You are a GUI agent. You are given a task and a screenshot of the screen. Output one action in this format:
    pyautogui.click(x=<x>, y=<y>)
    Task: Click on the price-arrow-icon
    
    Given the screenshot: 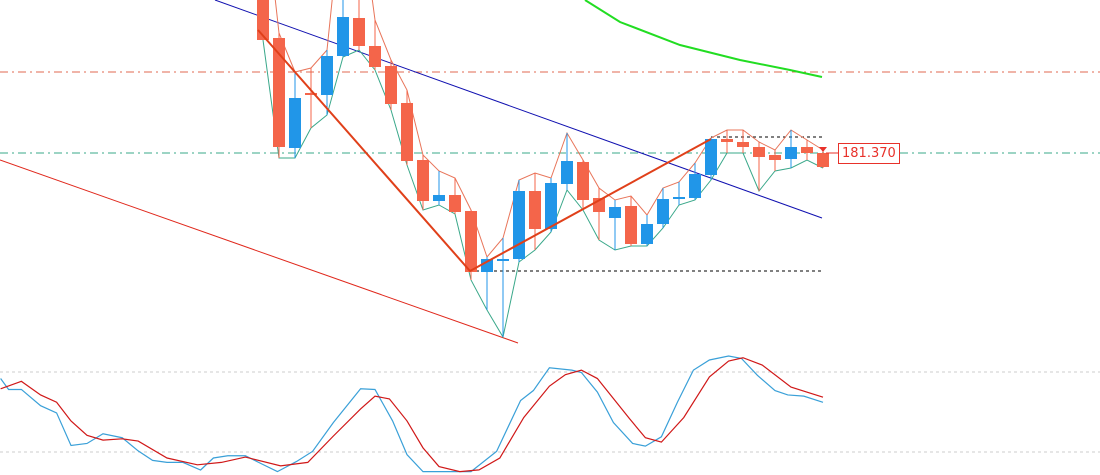 What is the action you would take?
    pyautogui.click(x=823, y=149)
    